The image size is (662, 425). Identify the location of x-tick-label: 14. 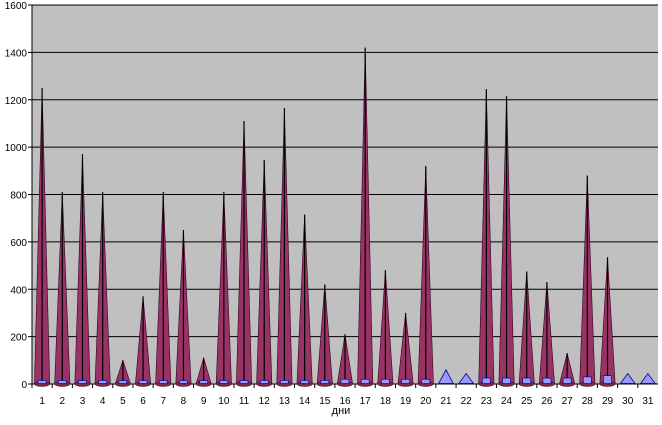
(305, 401).